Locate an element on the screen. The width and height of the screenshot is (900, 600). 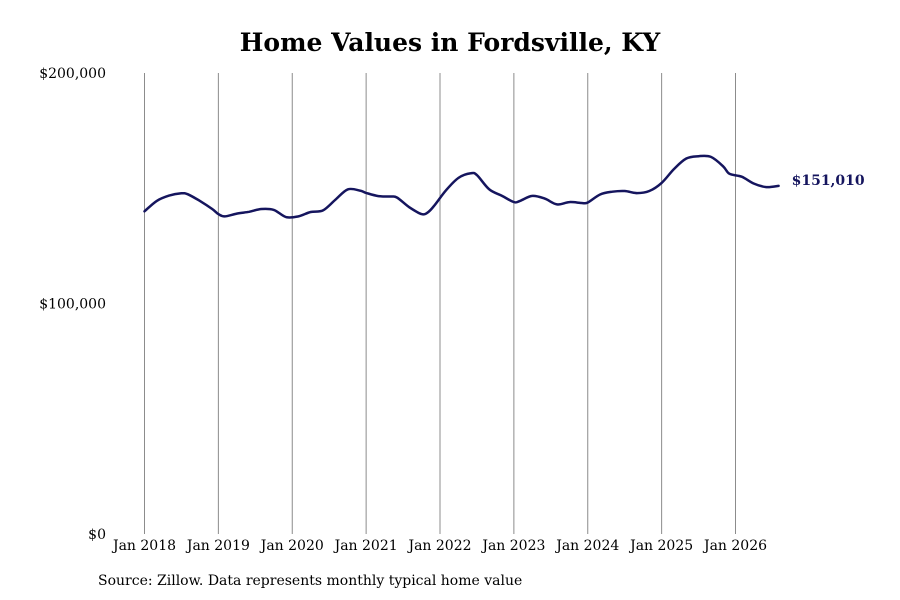
chart-title: Home Values in Fordsville, KY is located at coordinates (450, 42).